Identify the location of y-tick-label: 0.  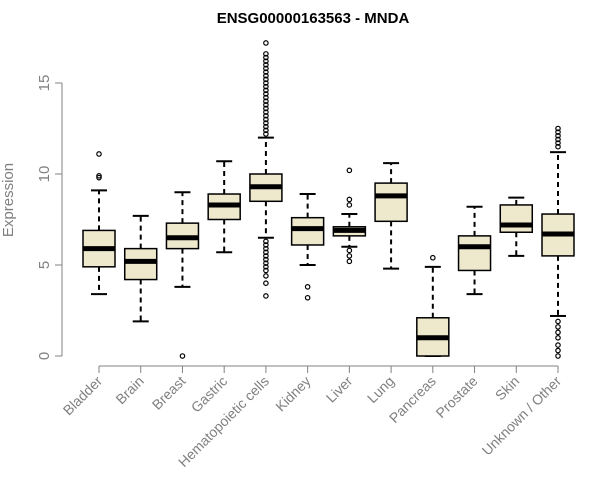
(44, 356).